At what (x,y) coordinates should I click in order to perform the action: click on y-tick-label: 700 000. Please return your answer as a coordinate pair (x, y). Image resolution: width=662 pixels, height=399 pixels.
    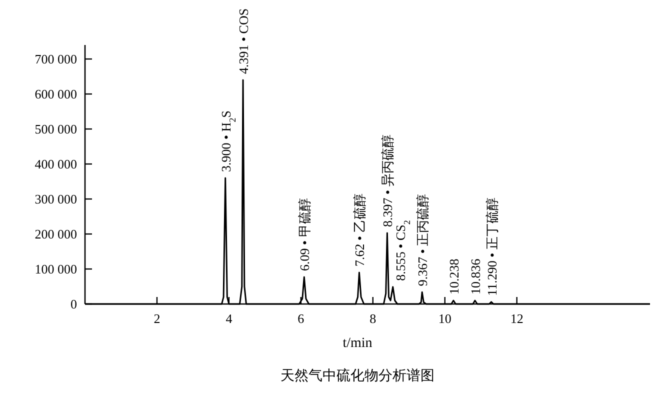
    Looking at the image, I should click on (55, 59).